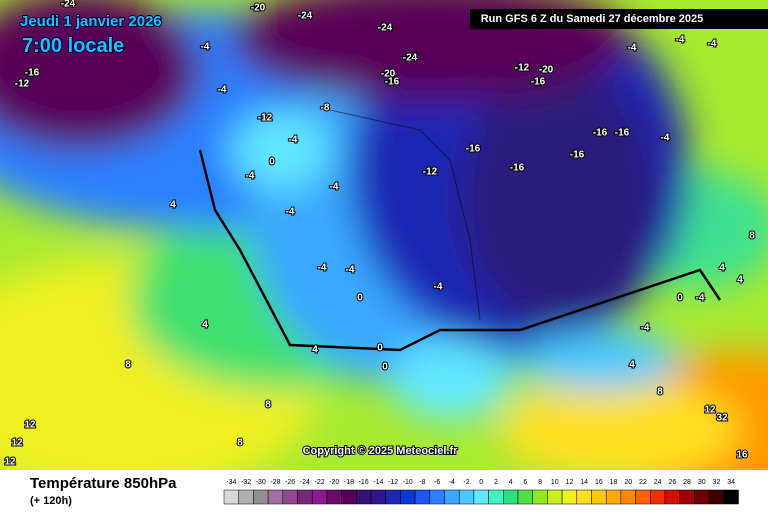 This screenshot has width=768, height=512. What do you see at coordinates (540, 482) in the screenshot?
I see `legend-label: 8` at bounding box center [540, 482].